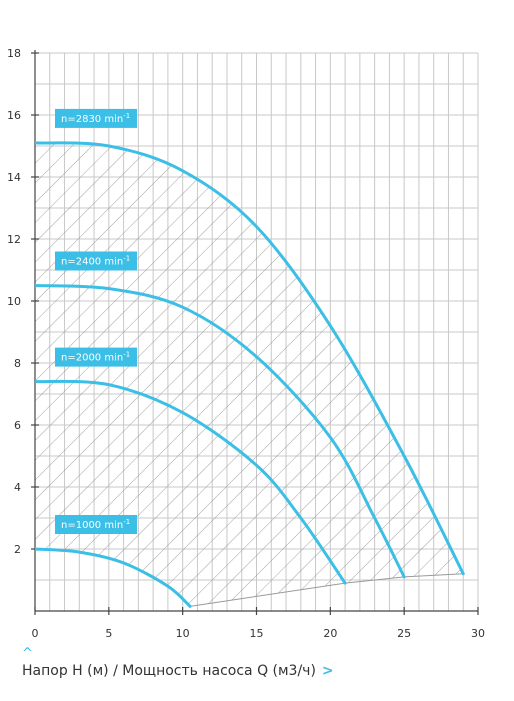 Image resolution: width=514 pixels, height=701 pixels. Describe the element at coordinates (257, 633) in the screenshot. I see `x-tick-label: 15` at that location.